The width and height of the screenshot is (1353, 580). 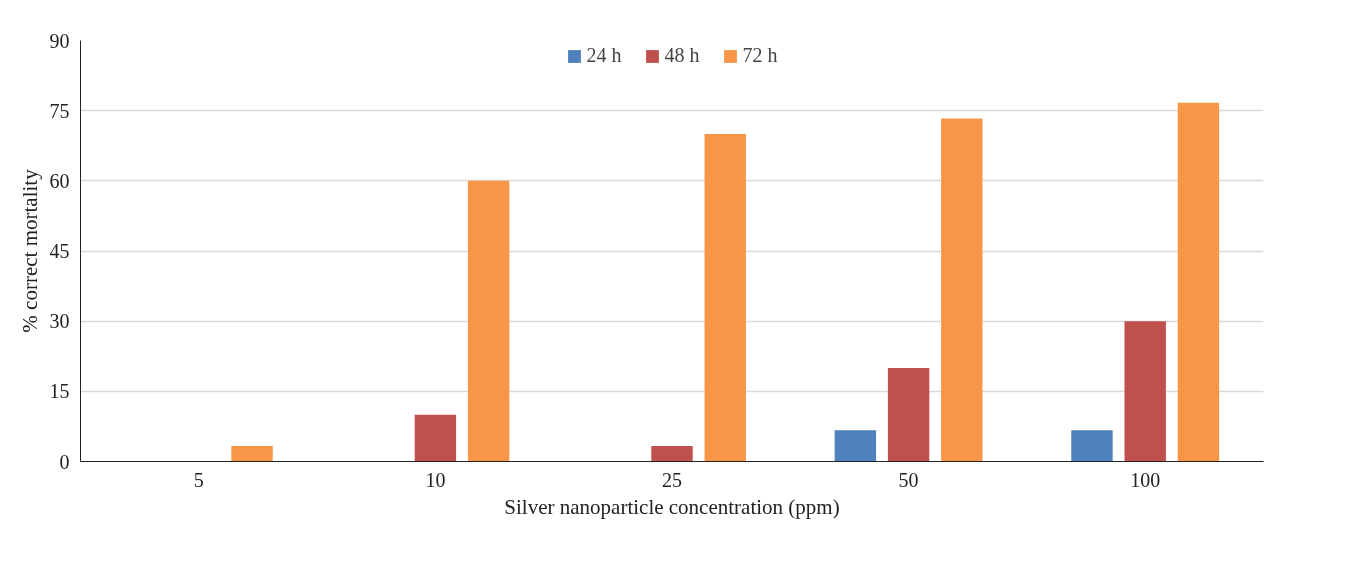 I want to click on x-tick-label: 25, so click(x=672, y=479).